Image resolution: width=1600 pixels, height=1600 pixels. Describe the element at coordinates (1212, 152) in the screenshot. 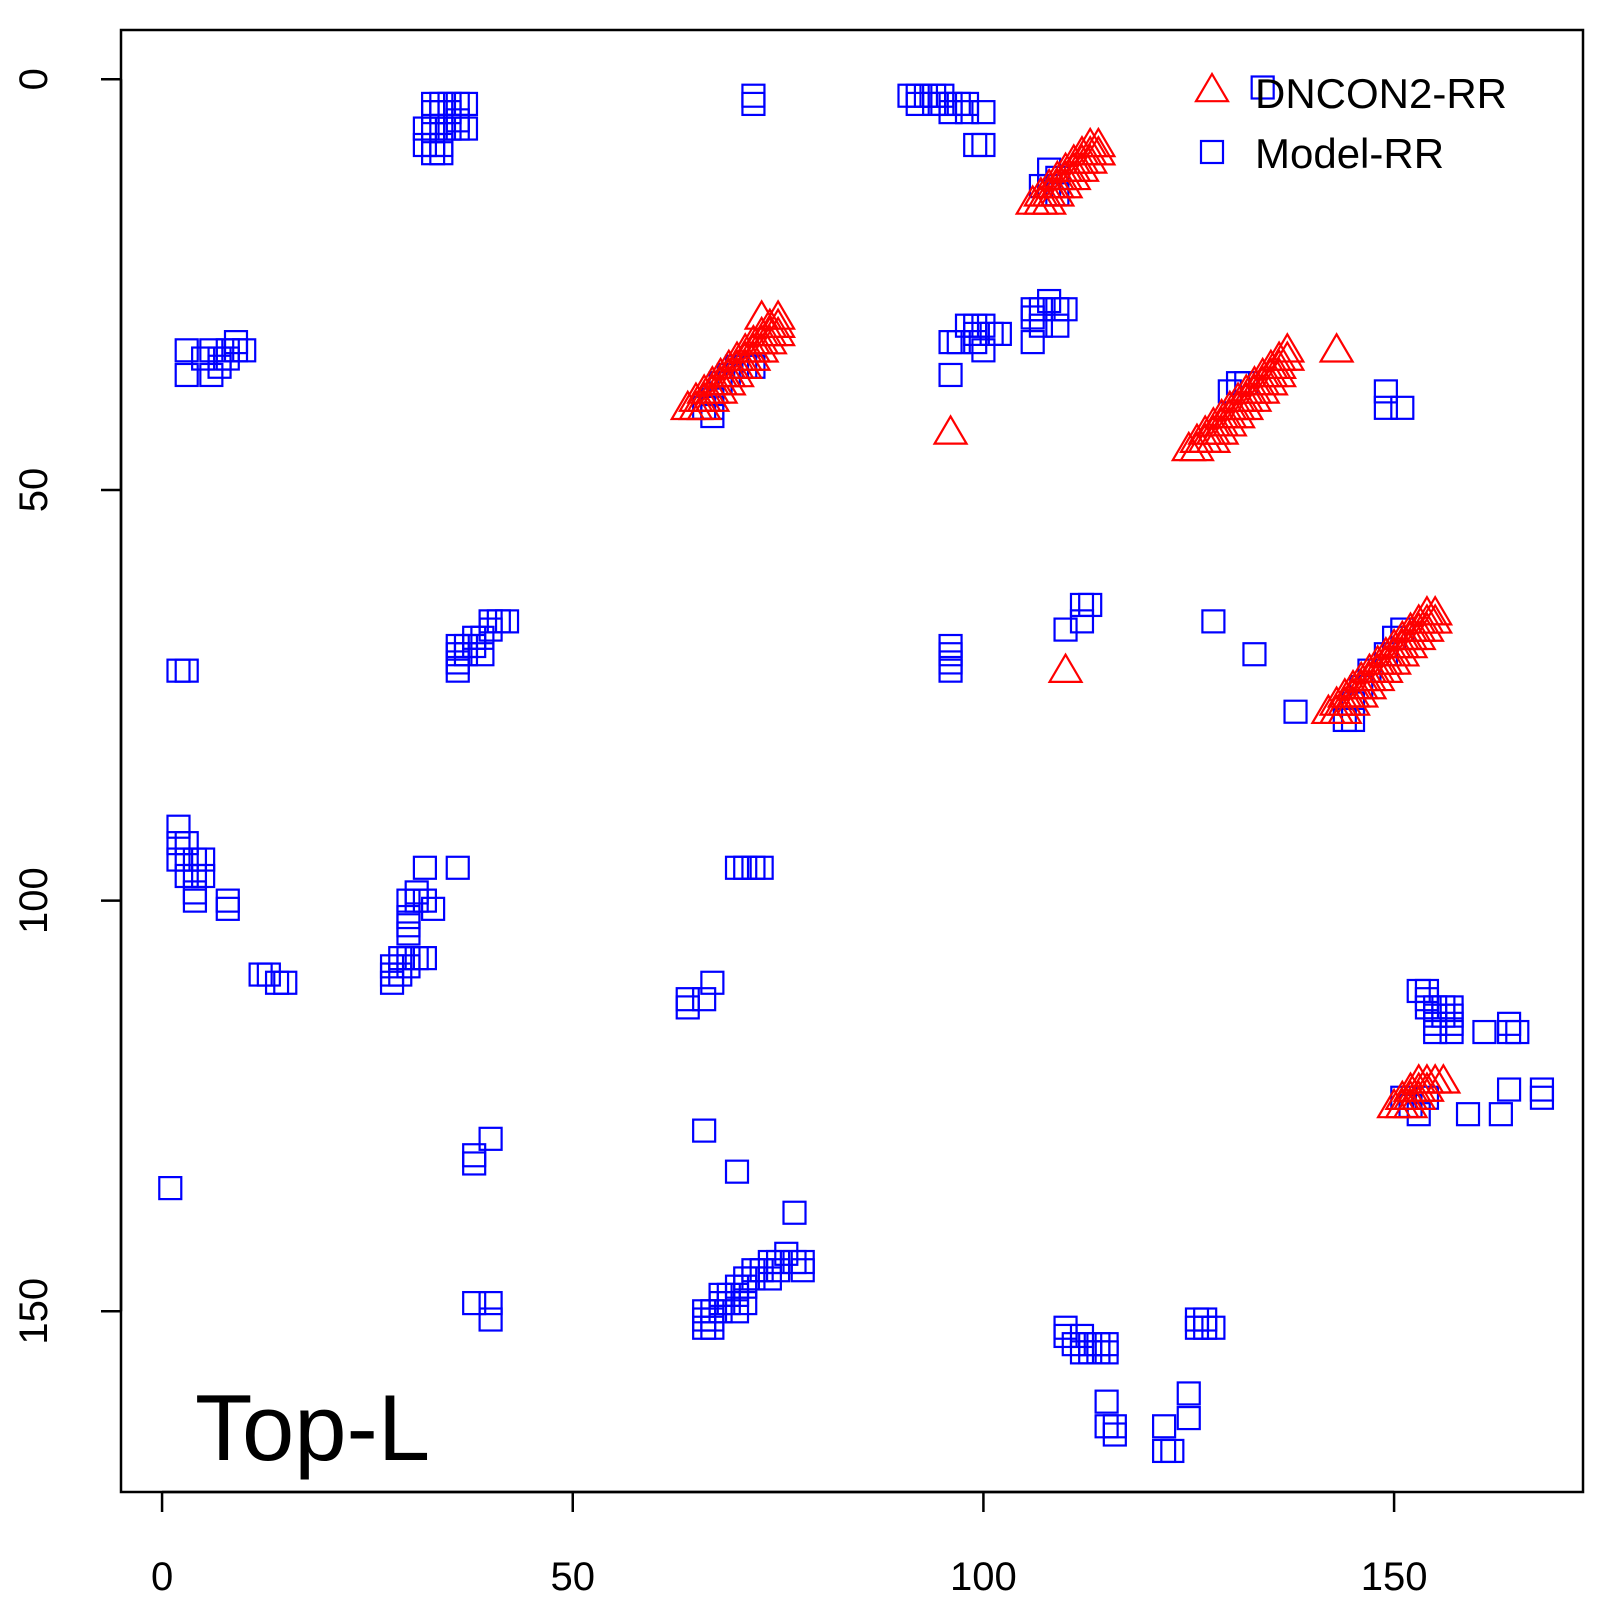

I see `legend-square-marker` at that location.